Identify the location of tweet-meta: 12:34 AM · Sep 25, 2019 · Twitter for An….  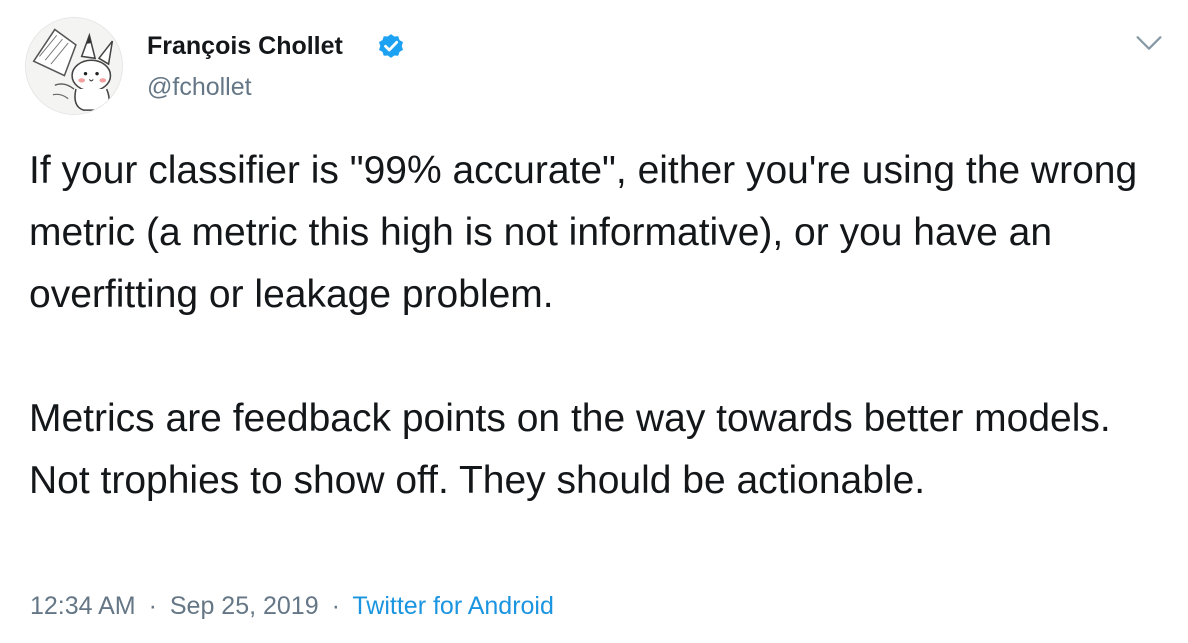
(292, 606).